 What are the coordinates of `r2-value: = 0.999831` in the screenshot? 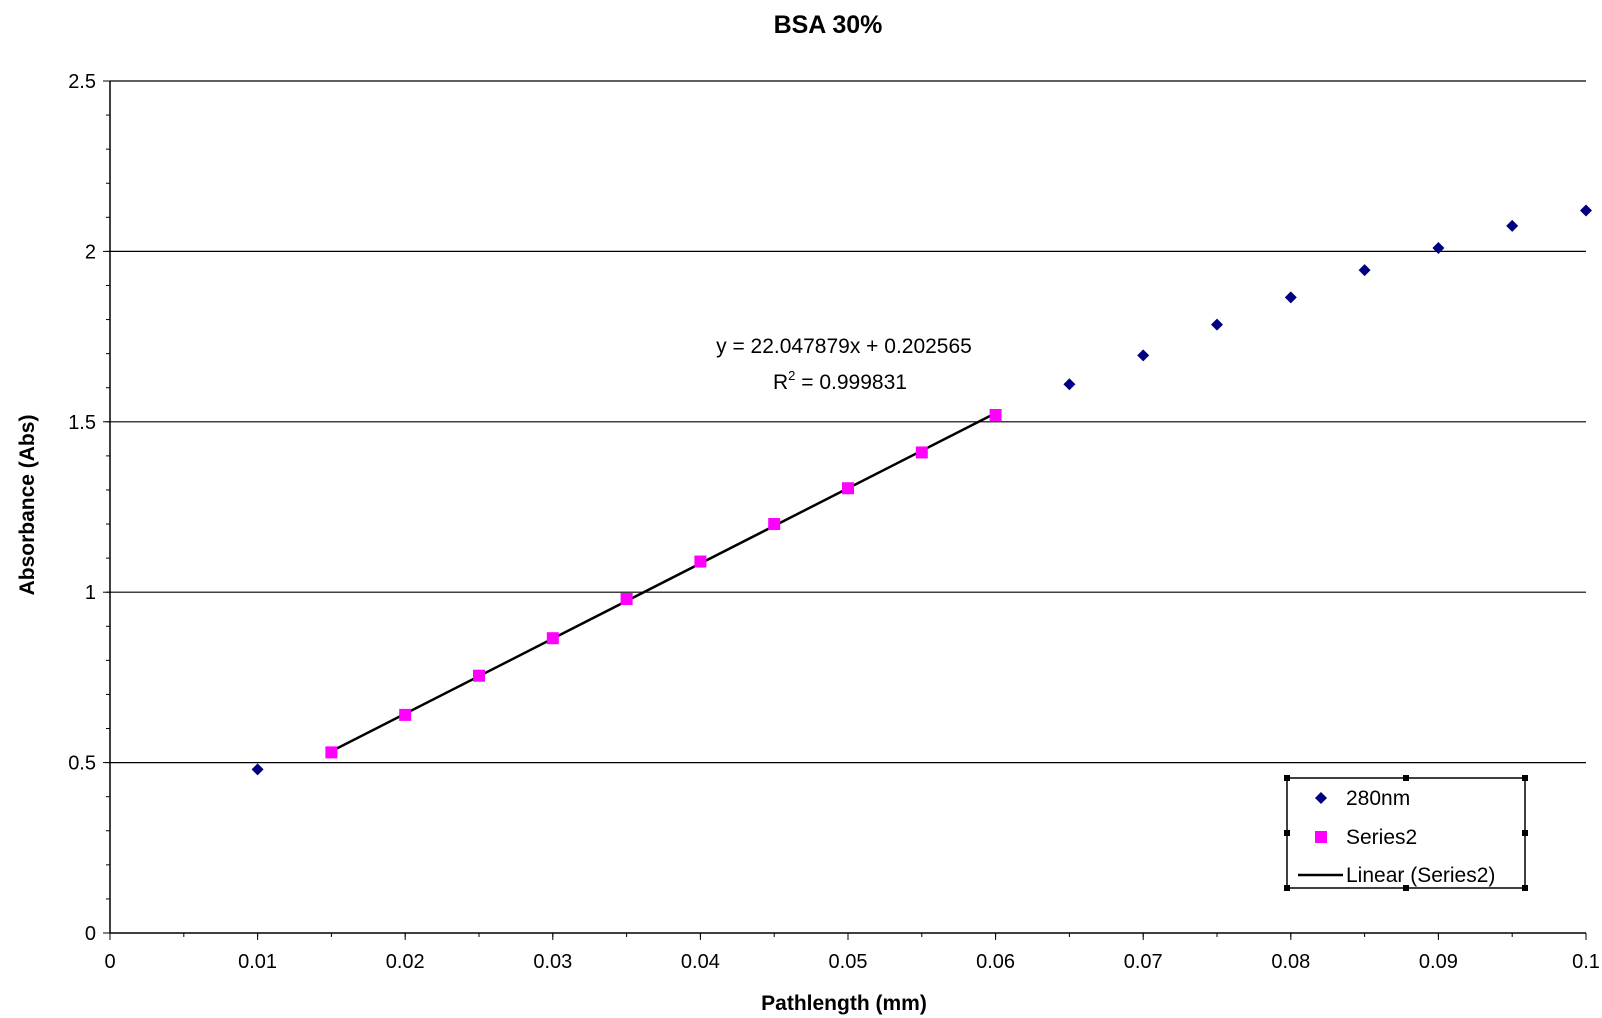 It's located at (851, 382).